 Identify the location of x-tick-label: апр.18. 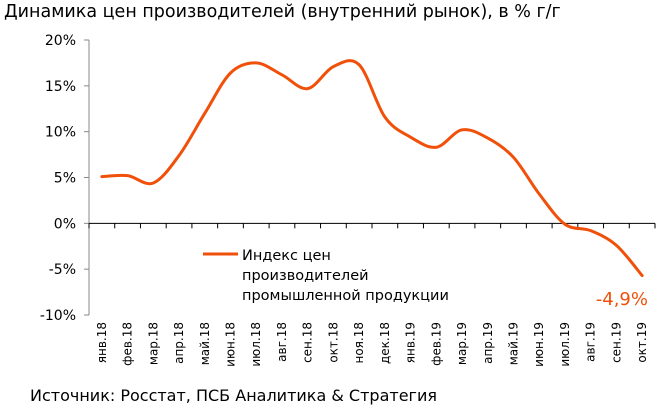
(179, 343).